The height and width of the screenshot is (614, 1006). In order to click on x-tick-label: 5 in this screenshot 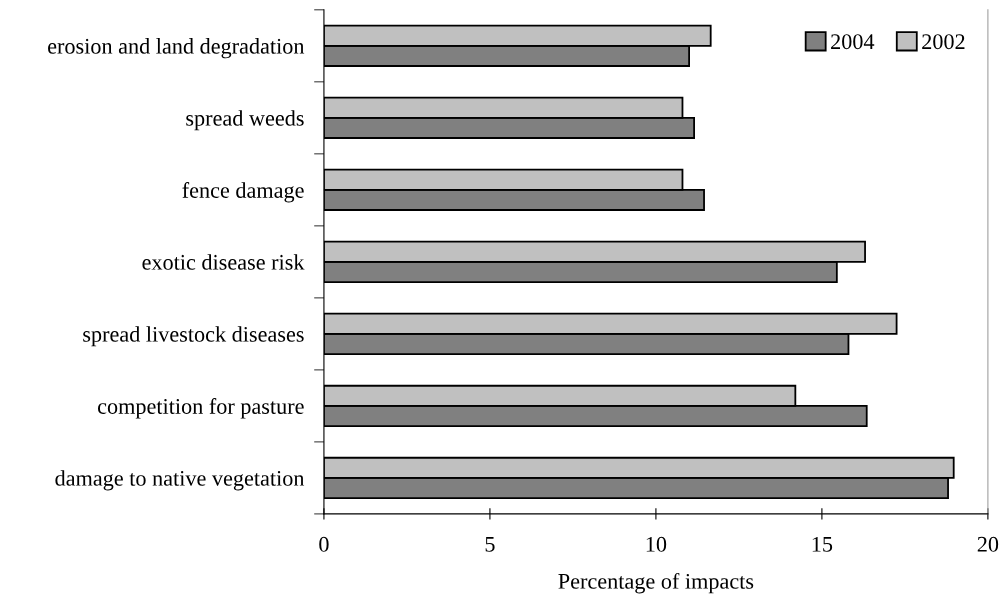, I will do `click(490, 544)`.